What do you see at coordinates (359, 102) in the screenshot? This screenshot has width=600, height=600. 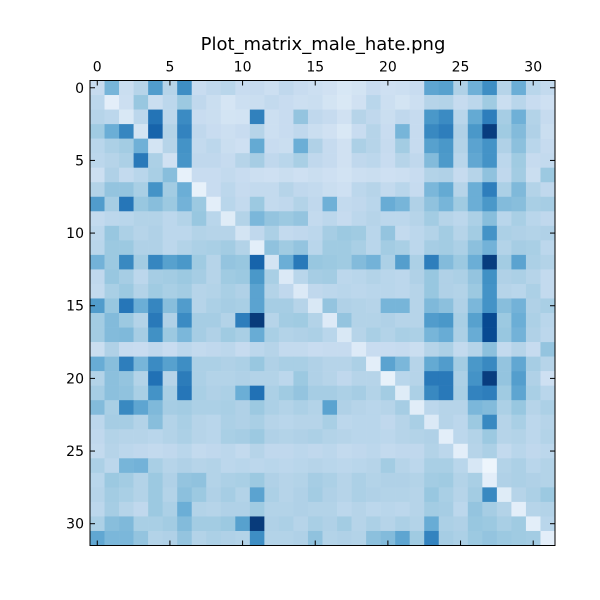 I see `heatmap-cell-r1-c18` at bounding box center [359, 102].